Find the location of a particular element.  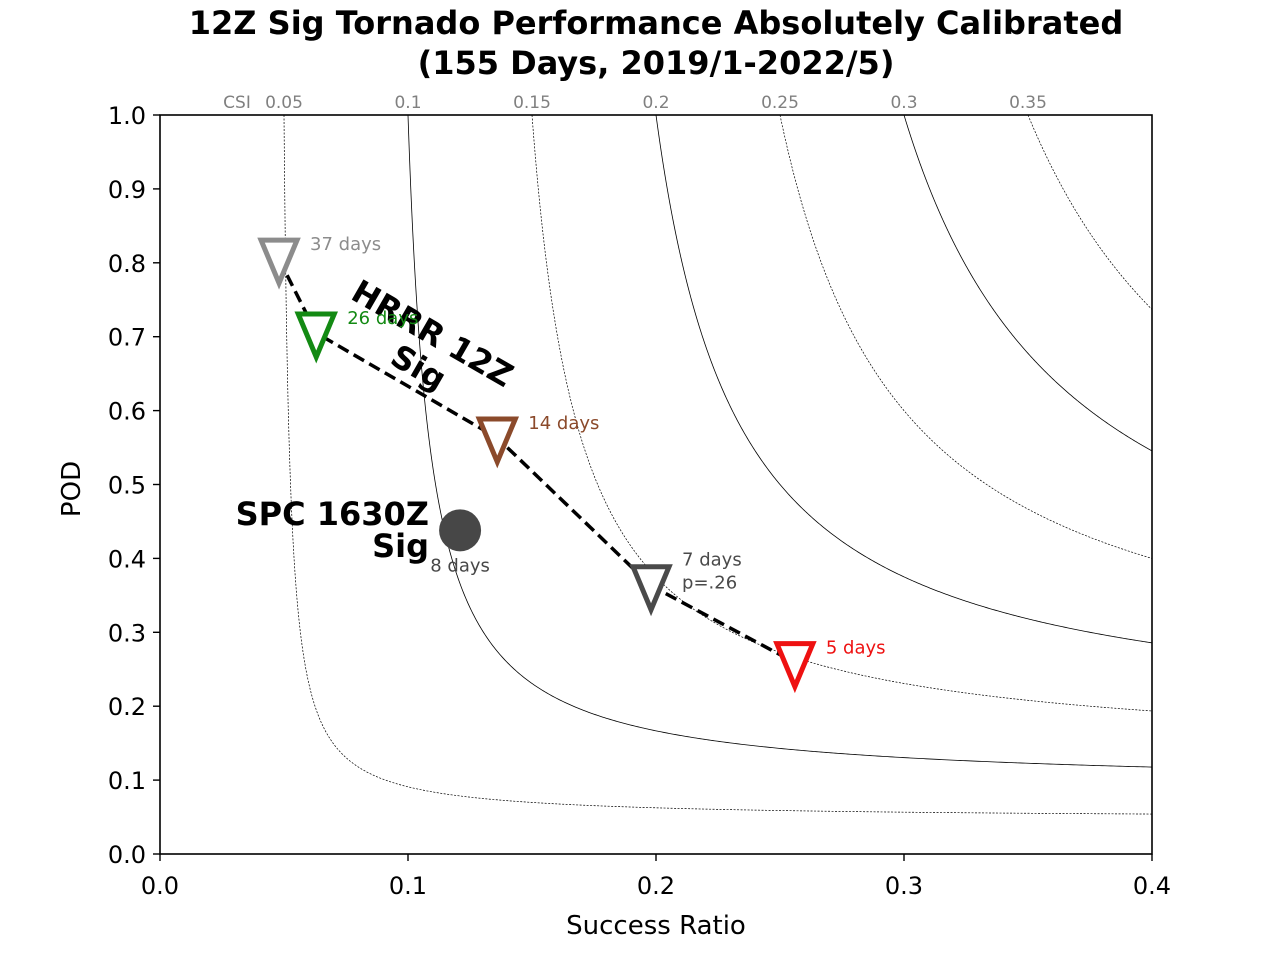

x-tick-label: 0.0 is located at coordinates (160, 886).